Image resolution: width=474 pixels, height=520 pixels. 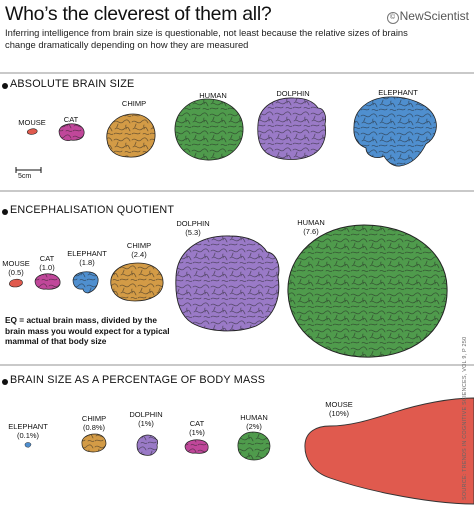 What do you see at coordinates (47, 281) in the screenshot?
I see `brain-cat-eq` at bounding box center [47, 281].